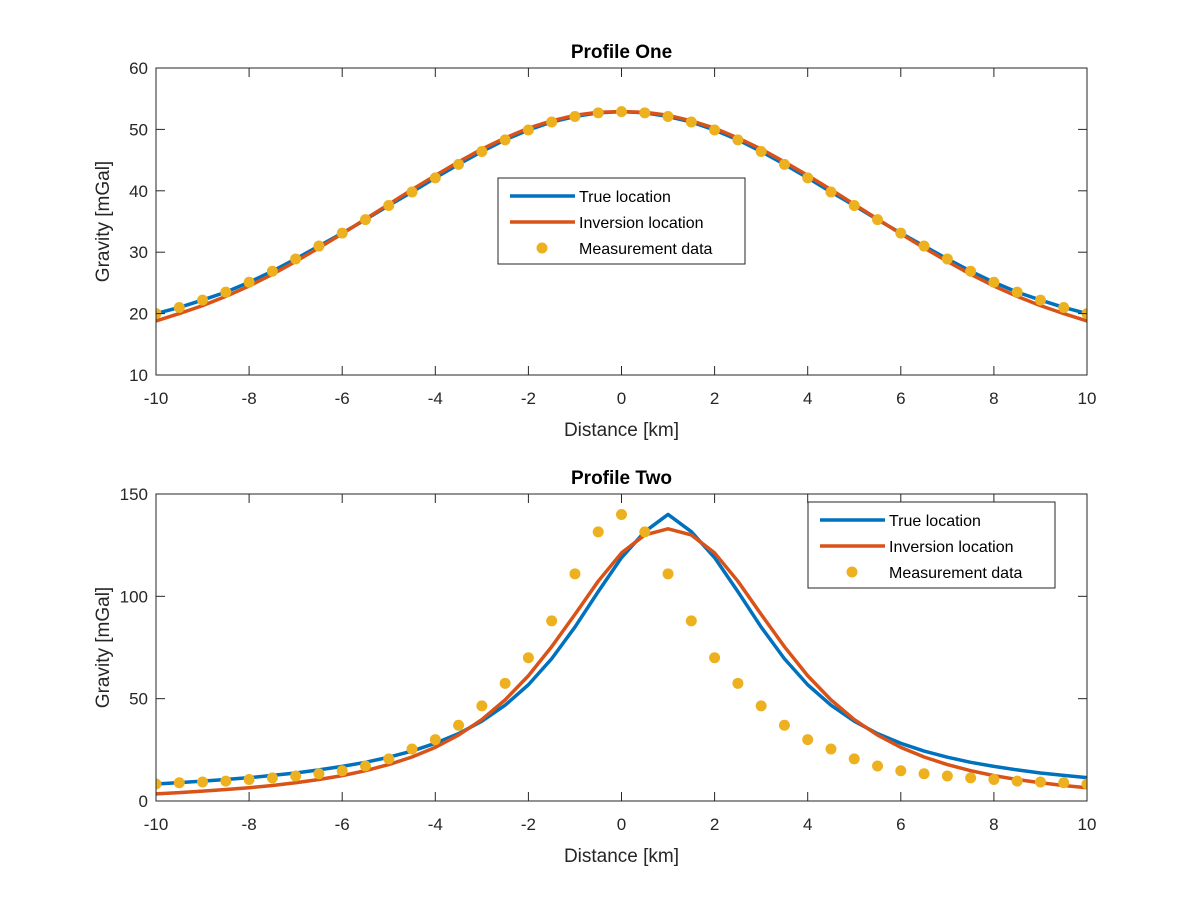  I want to click on legend-measurement-data-label: Measurement data, so click(956, 573).